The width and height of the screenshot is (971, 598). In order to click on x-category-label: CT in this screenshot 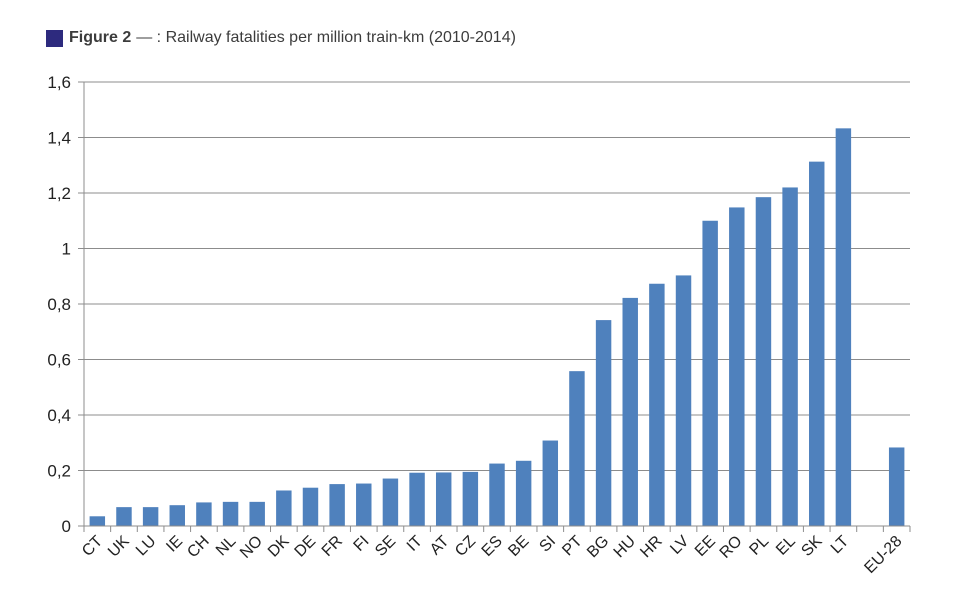, I will do `click(92, 546)`.